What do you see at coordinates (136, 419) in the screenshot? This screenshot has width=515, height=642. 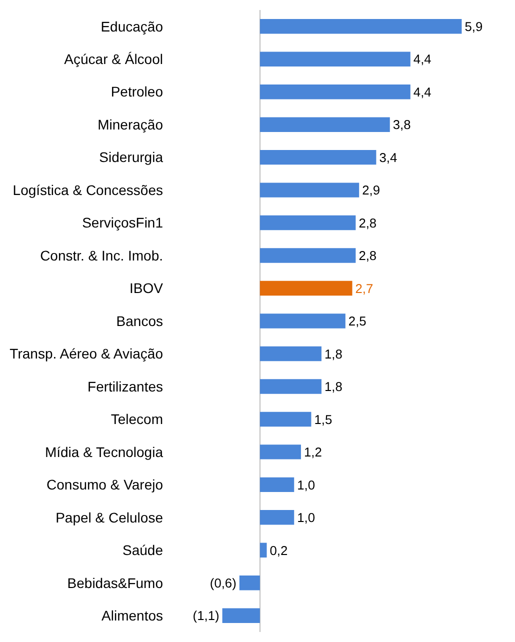 I see `y-tick-label: Telecom` at bounding box center [136, 419].